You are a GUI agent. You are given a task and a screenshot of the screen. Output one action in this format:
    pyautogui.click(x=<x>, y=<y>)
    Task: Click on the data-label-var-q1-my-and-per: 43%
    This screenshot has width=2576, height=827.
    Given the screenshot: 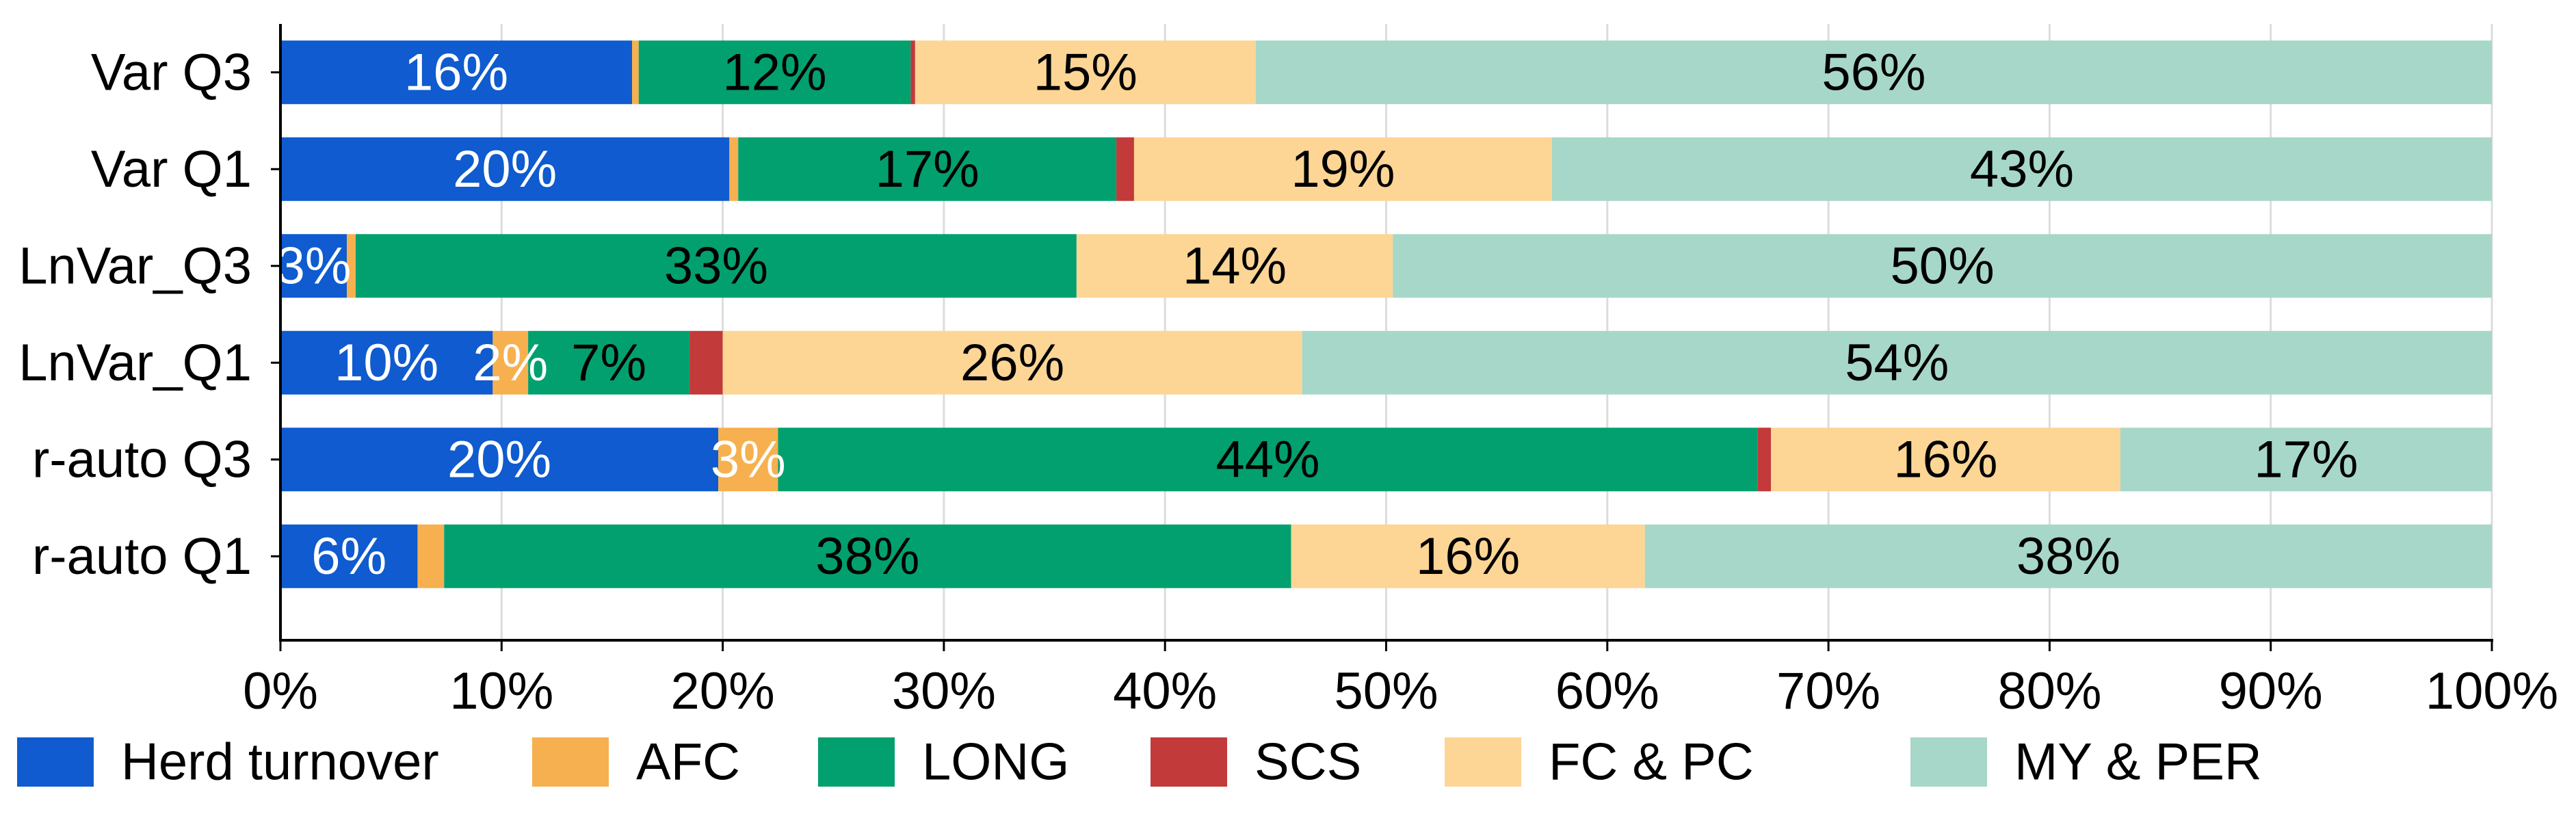 What is the action you would take?
    pyautogui.click(x=2022, y=169)
    